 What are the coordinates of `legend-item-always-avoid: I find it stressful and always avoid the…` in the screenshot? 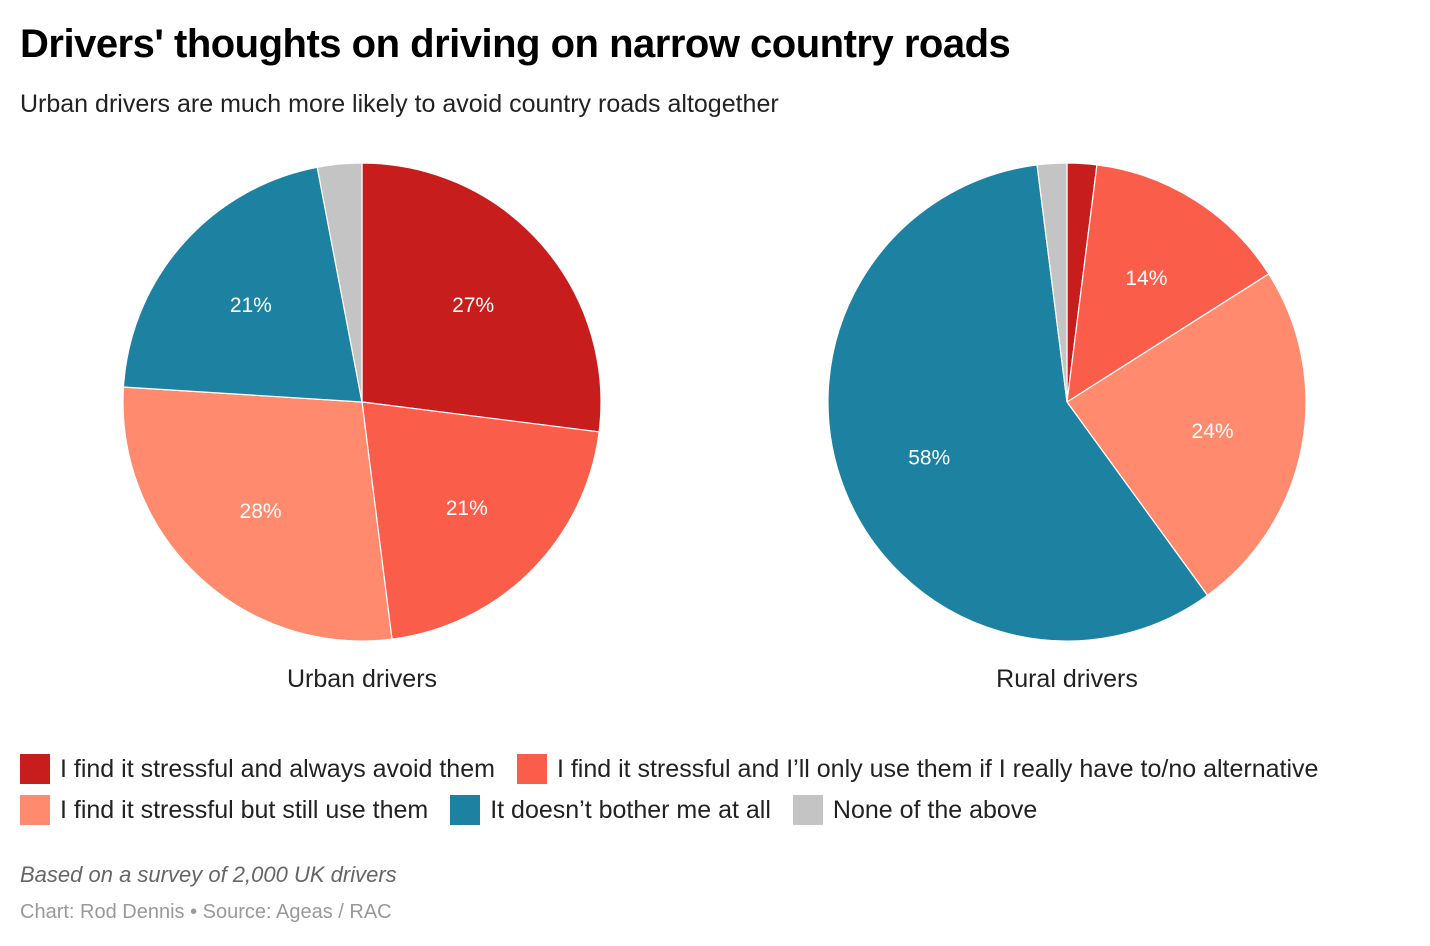 It's located at (257, 769).